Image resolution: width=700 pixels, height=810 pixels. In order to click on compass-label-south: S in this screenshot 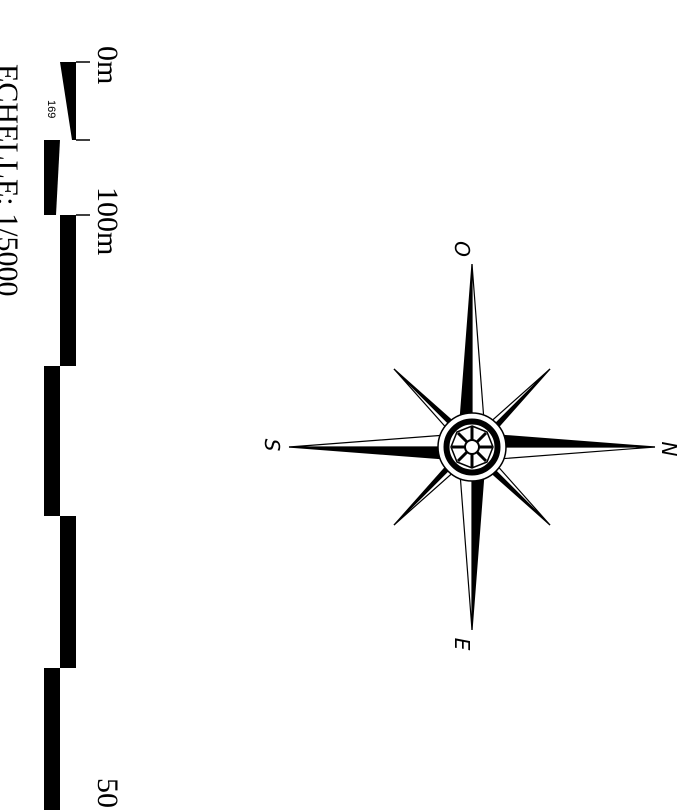, I will do `click(272, 445)`.